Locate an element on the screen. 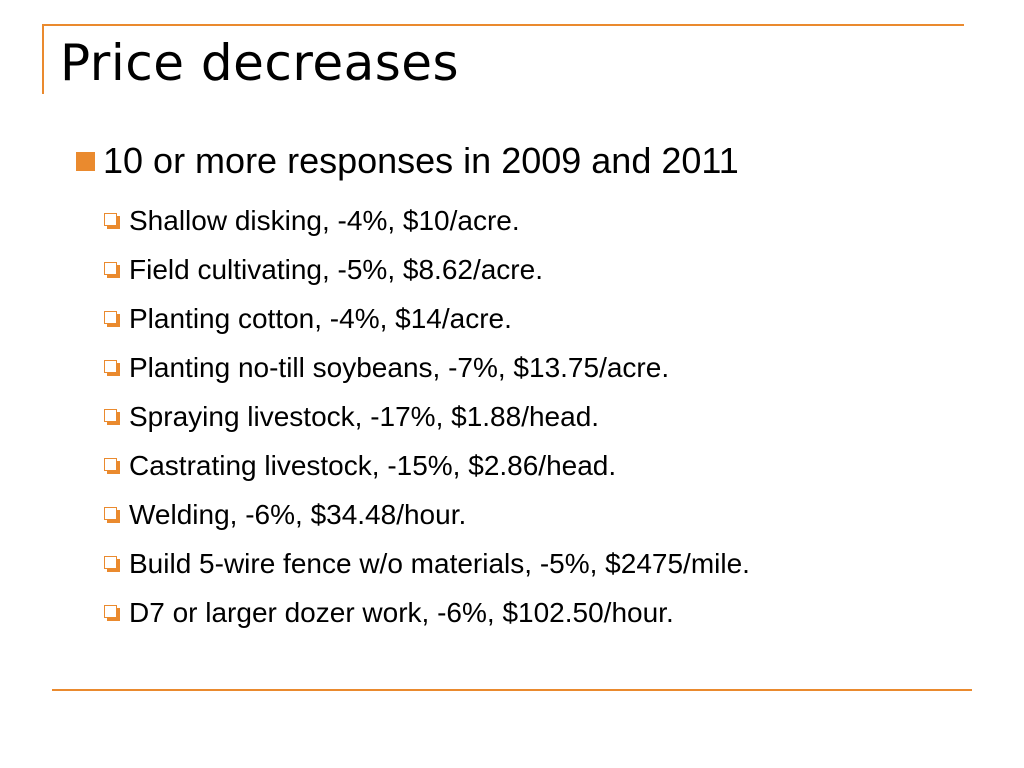 This screenshot has width=1024, height=768. sub-bullet-item: Field cultivating, -5%, $8.62/acre. is located at coordinates (427, 269).